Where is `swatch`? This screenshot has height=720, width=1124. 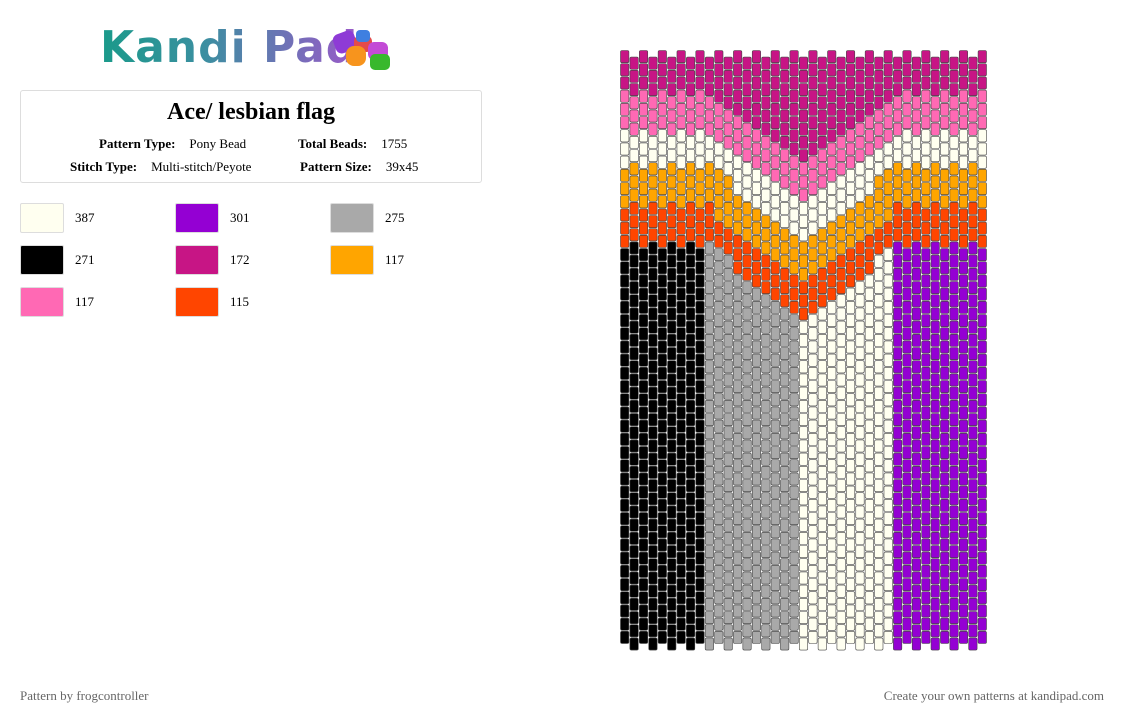
swatch is located at coordinates (352, 260).